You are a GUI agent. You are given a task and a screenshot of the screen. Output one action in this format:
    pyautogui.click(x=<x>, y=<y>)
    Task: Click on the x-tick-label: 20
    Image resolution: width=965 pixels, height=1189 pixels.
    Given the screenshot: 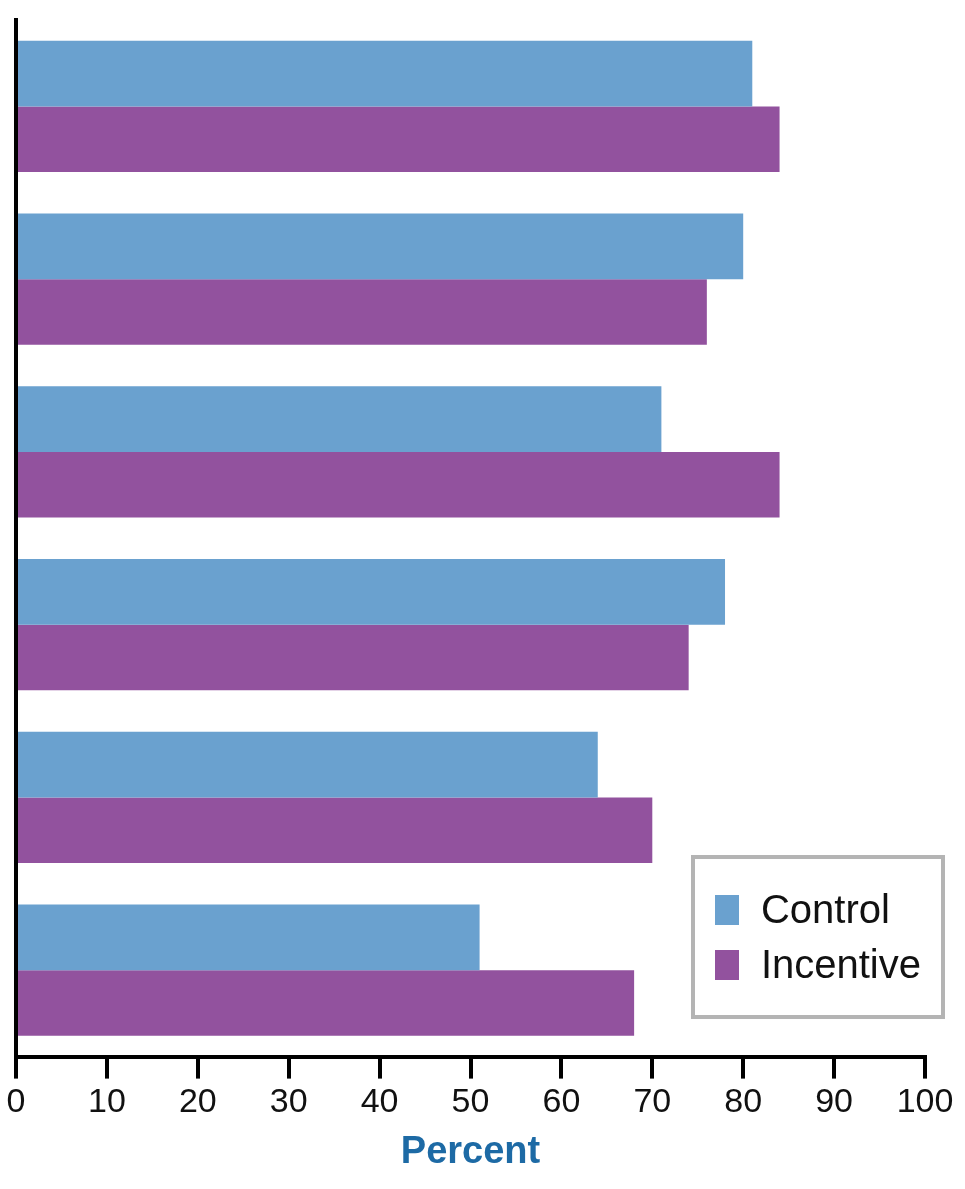 What is the action you would take?
    pyautogui.click(x=197, y=1100)
    